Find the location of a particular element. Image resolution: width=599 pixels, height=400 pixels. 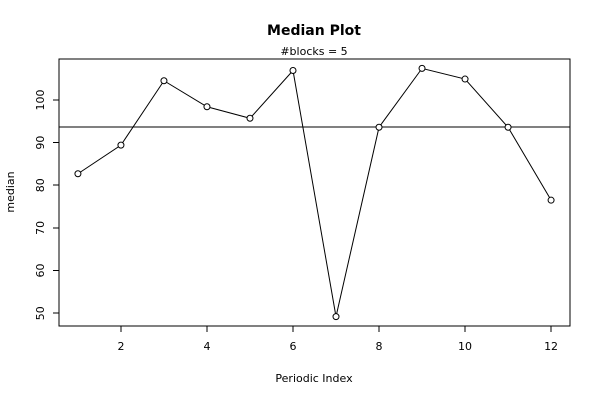

y-tick-label: 80 is located at coordinates (40, 185).